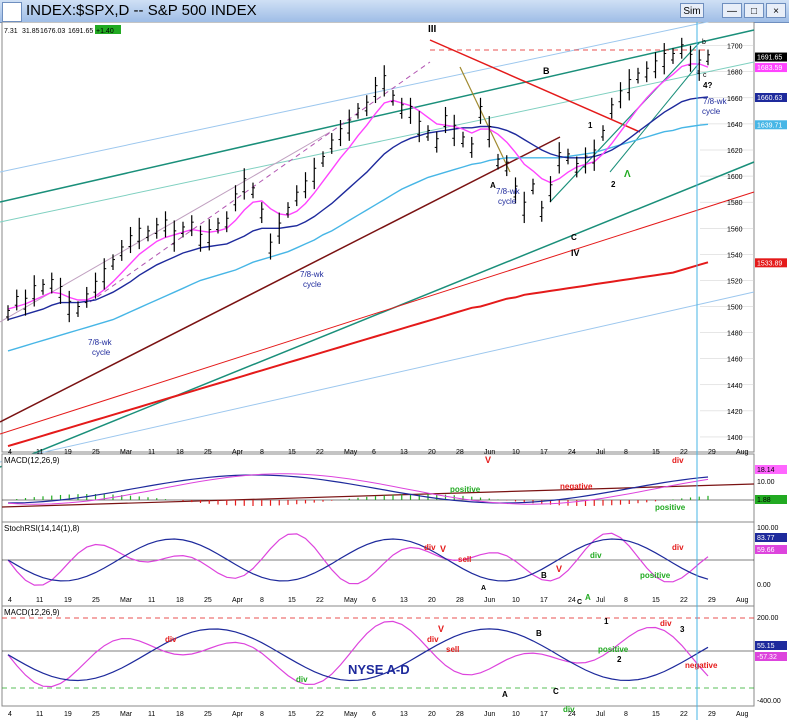 The image size is (789, 720). What do you see at coordinates (374, 714) in the screenshot?
I see `x-tick-label: 6` at bounding box center [374, 714].